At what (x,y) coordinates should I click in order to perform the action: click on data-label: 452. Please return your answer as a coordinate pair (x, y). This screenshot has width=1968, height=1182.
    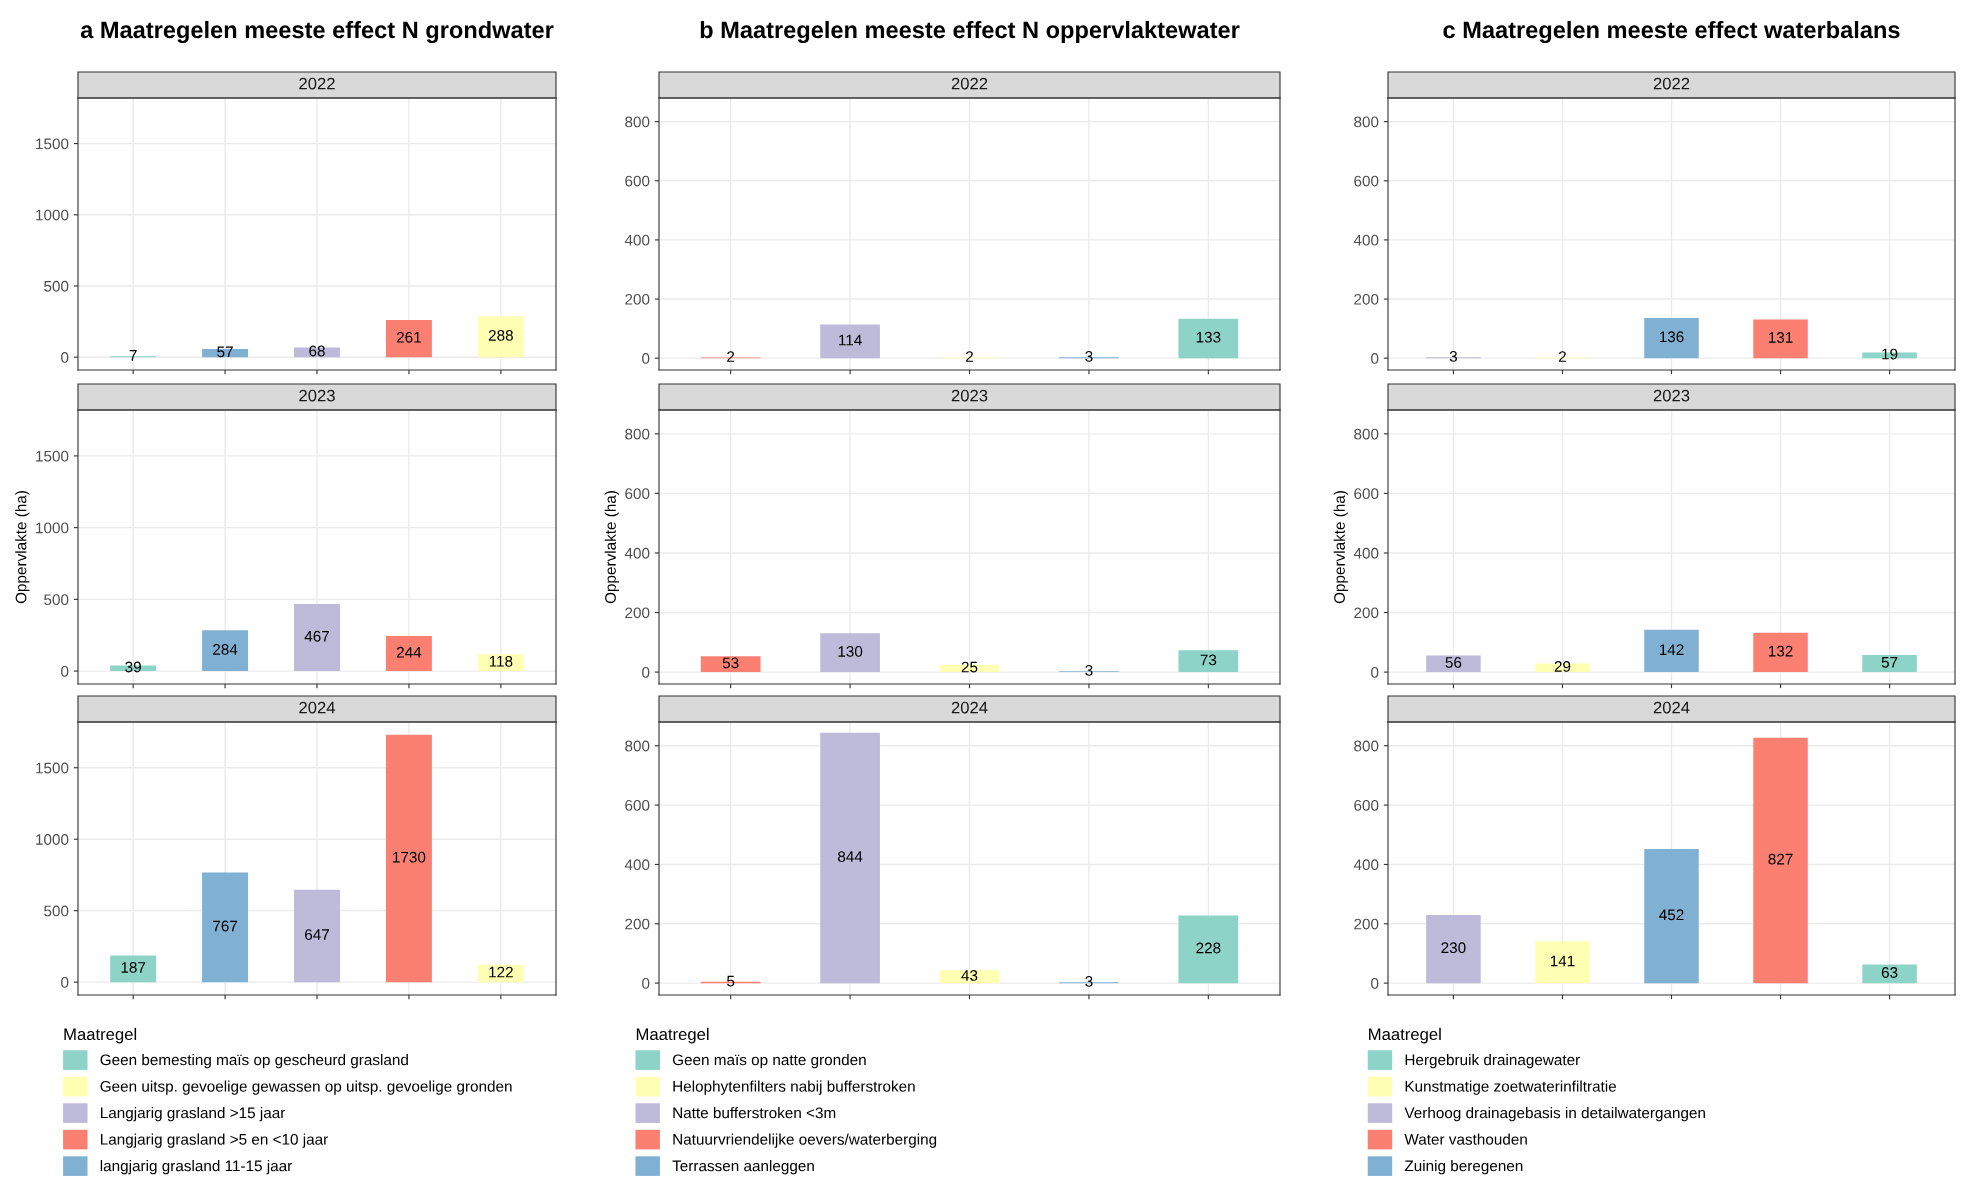
    Looking at the image, I should click on (1671, 915).